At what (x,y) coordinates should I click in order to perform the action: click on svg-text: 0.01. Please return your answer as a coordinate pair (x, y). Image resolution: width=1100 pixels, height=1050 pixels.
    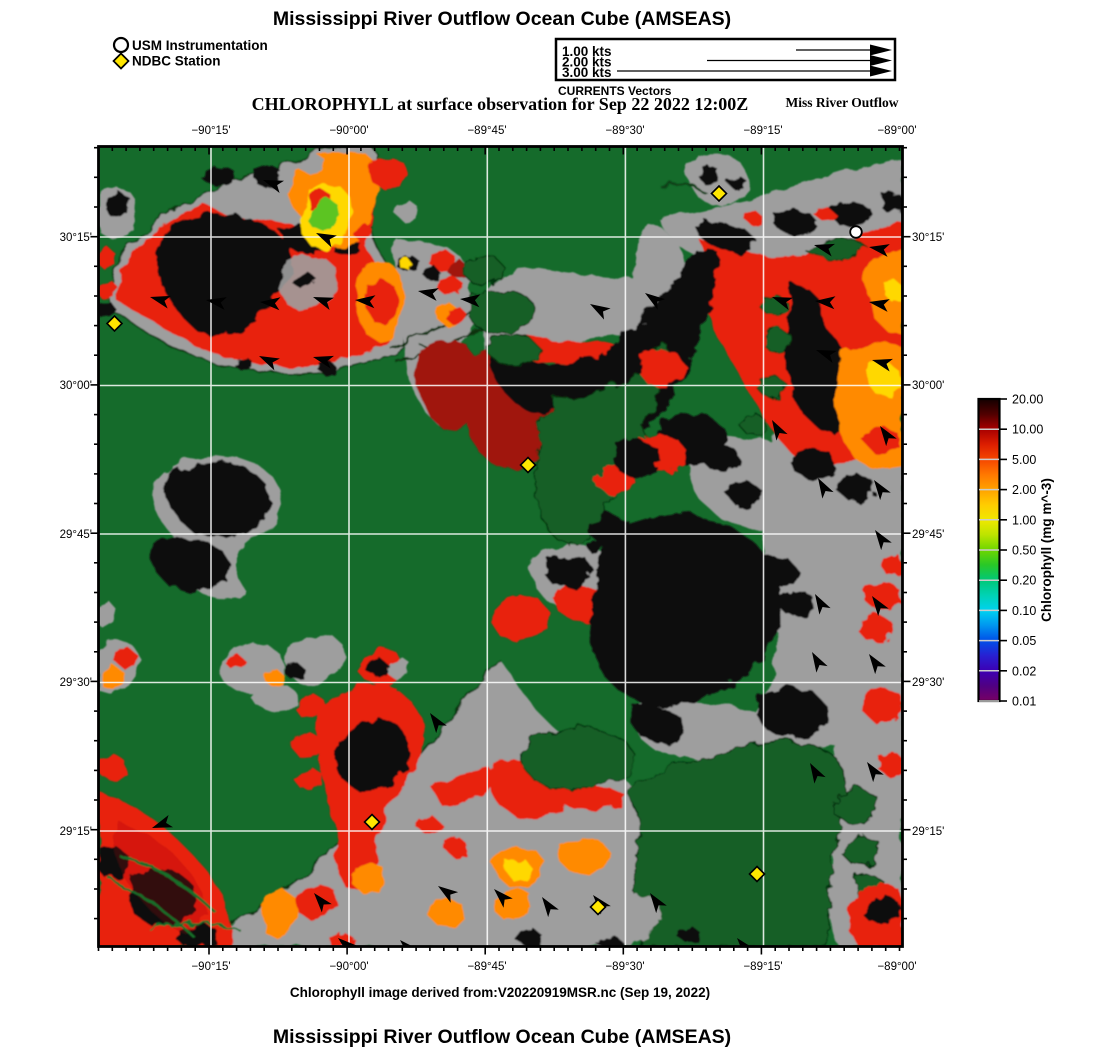
    Looking at the image, I should click on (1024, 702).